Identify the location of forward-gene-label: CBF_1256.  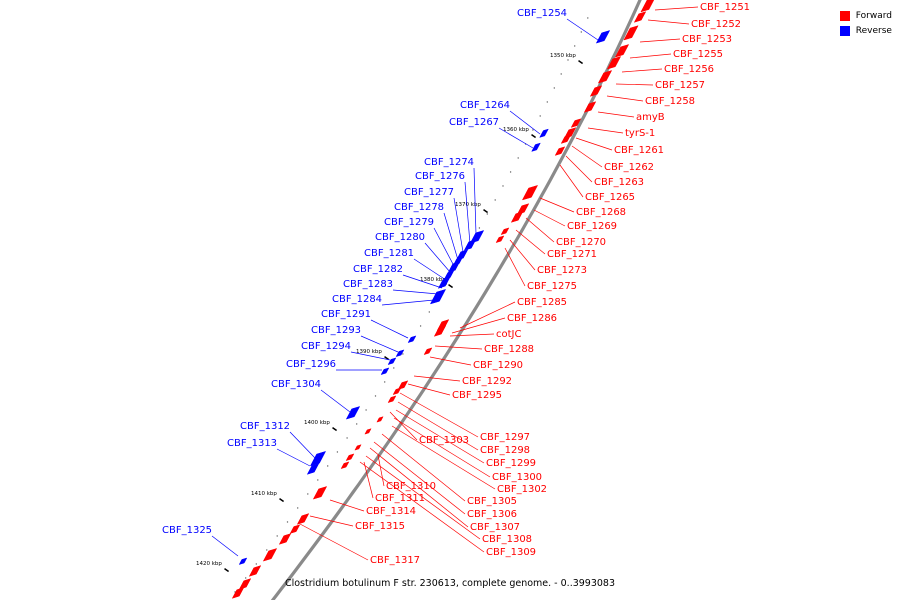
(689, 69).